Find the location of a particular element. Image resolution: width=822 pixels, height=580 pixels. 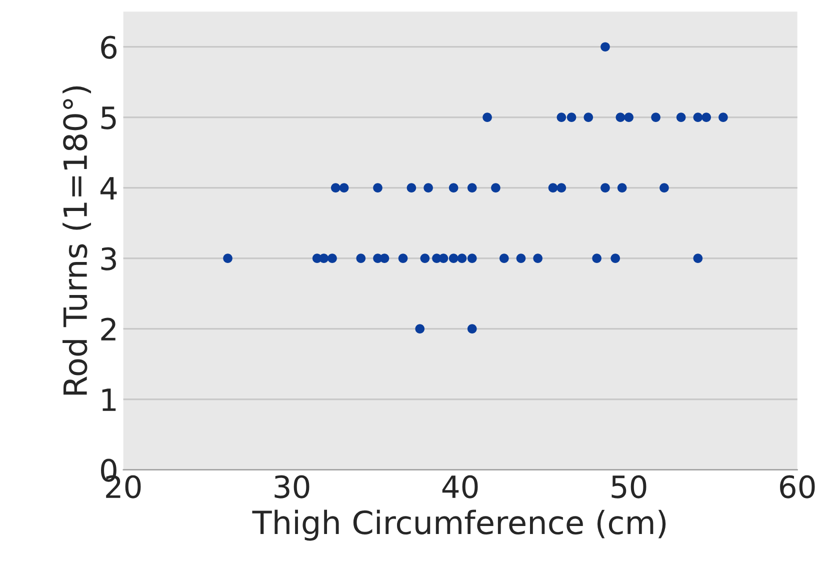

x-tick-label: 30 is located at coordinates (292, 486).